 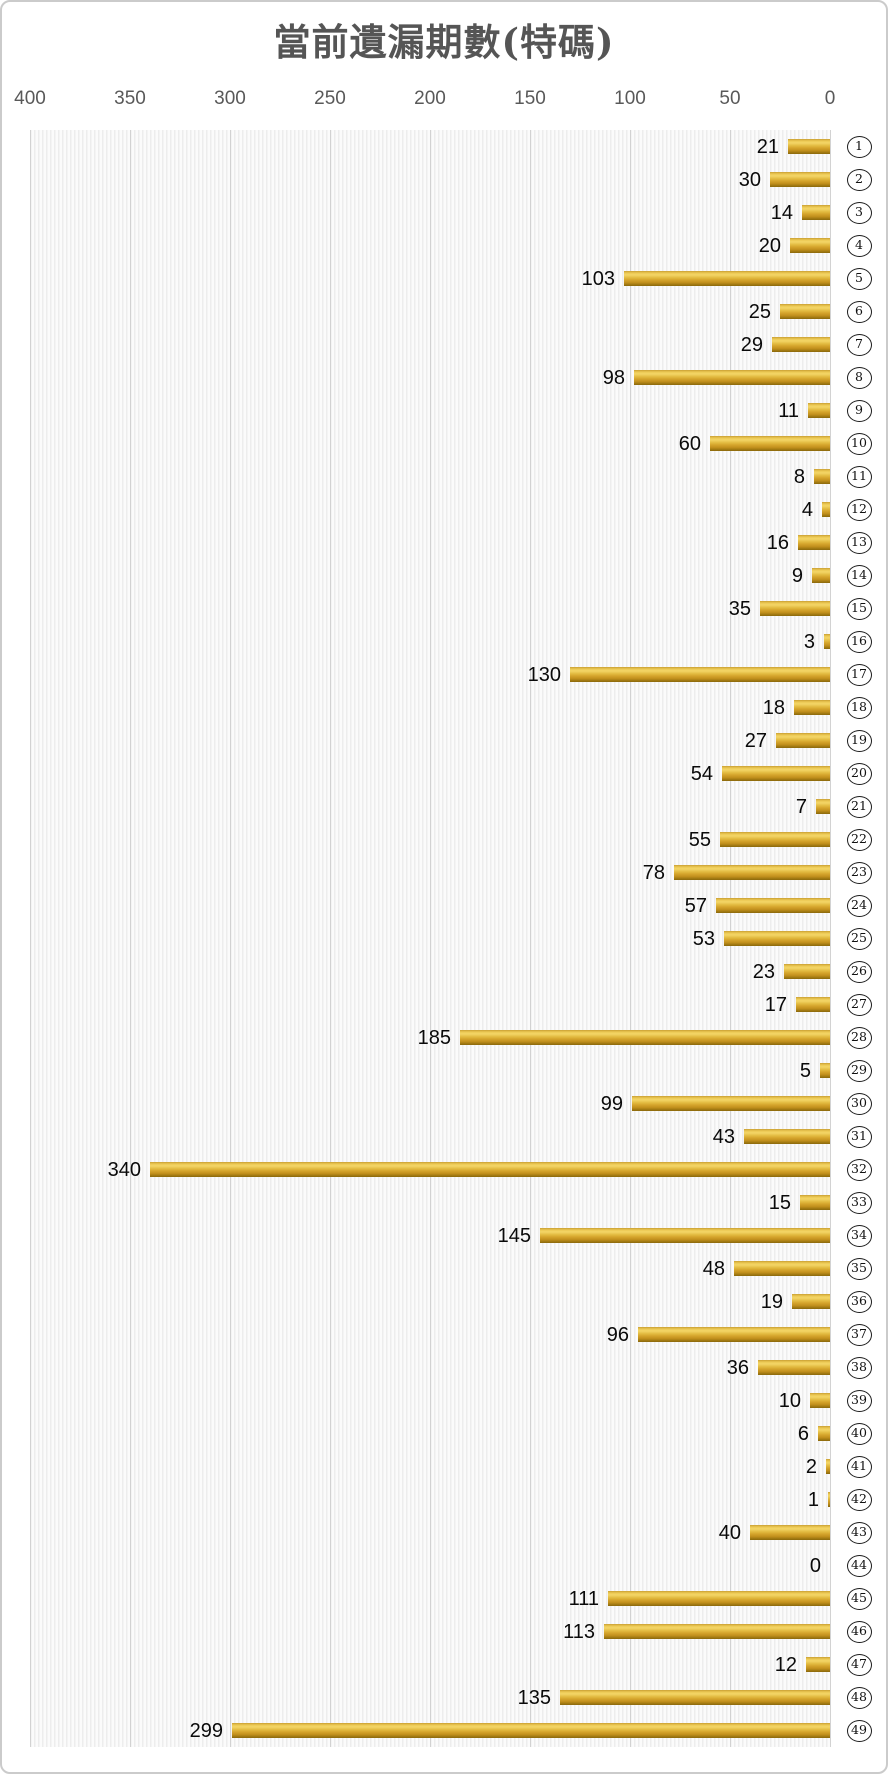 I want to click on category-cell: 21, so click(x=859, y=806).